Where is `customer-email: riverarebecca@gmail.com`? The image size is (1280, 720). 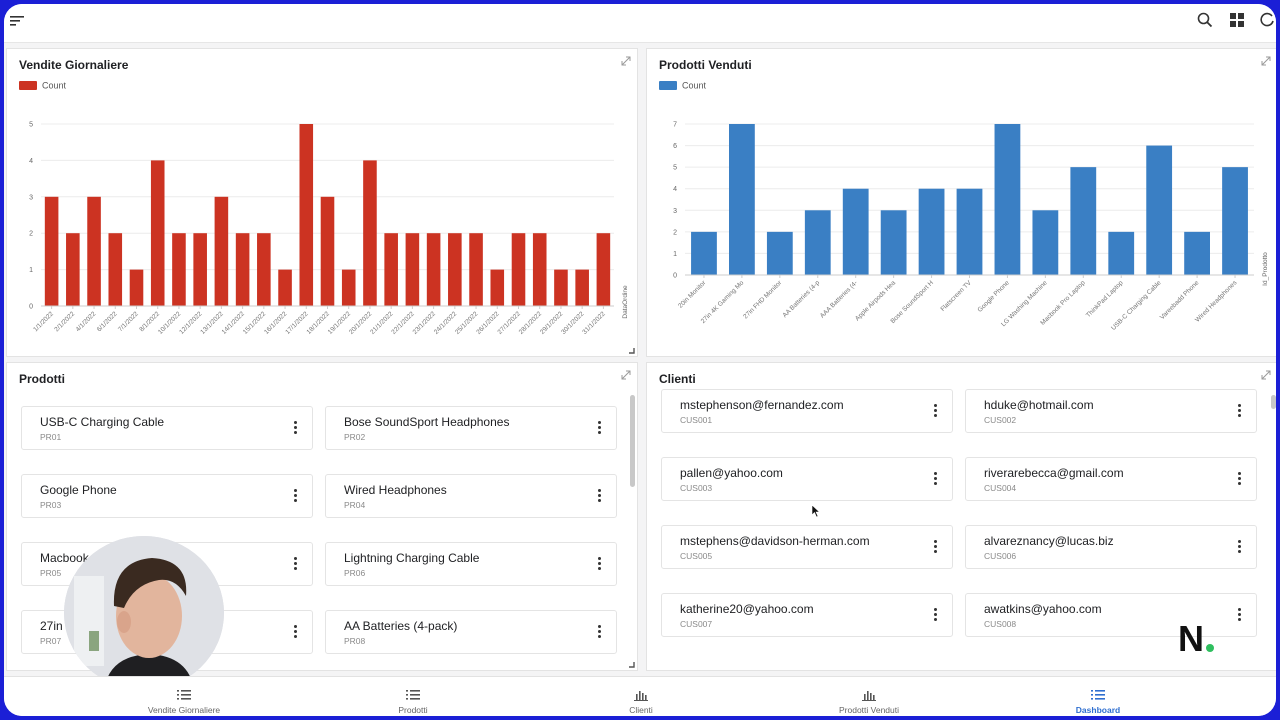 customer-email: riverarebecca@gmail.com is located at coordinates (1054, 473).